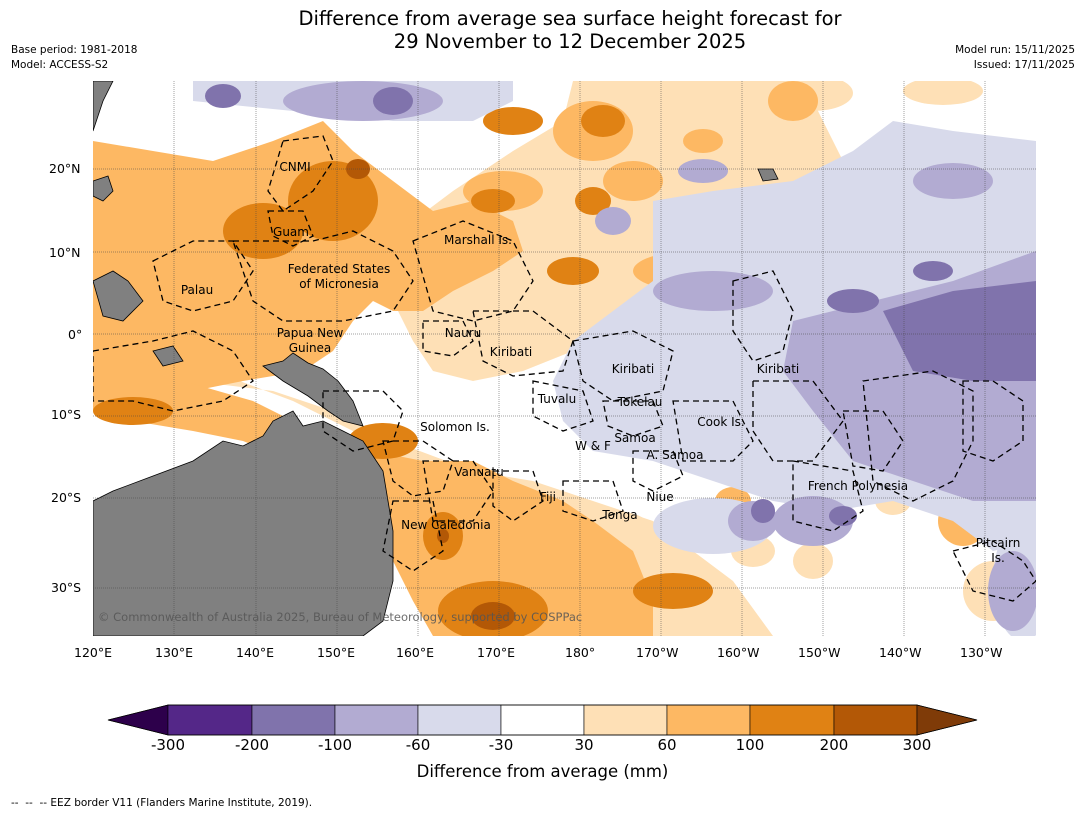  Describe the element at coordinates (478, 240) in the screenshot. I see `region-label: Marshall Is.` at that location.